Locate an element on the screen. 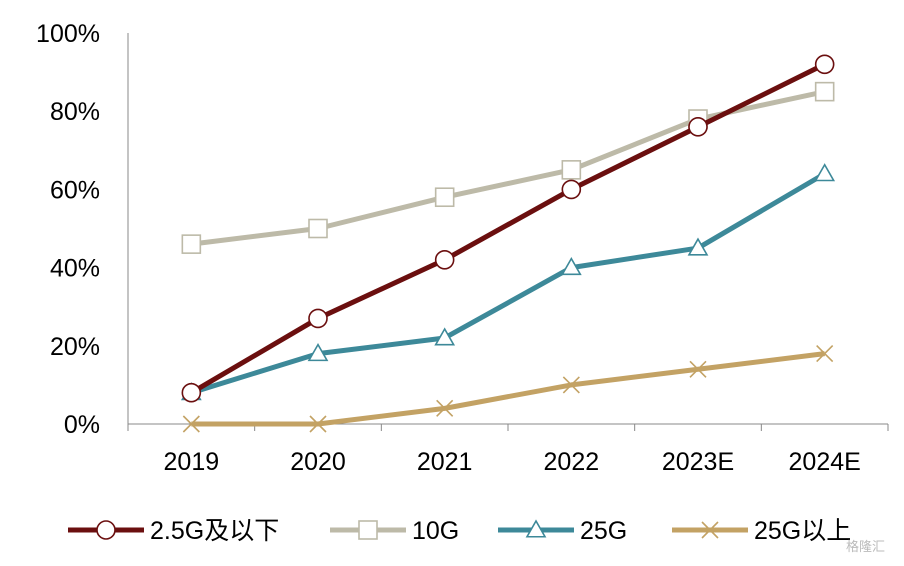 The height and width of the screenshot is (566, 904). y-tick-label: 20% is located at coordinates (75, 347).